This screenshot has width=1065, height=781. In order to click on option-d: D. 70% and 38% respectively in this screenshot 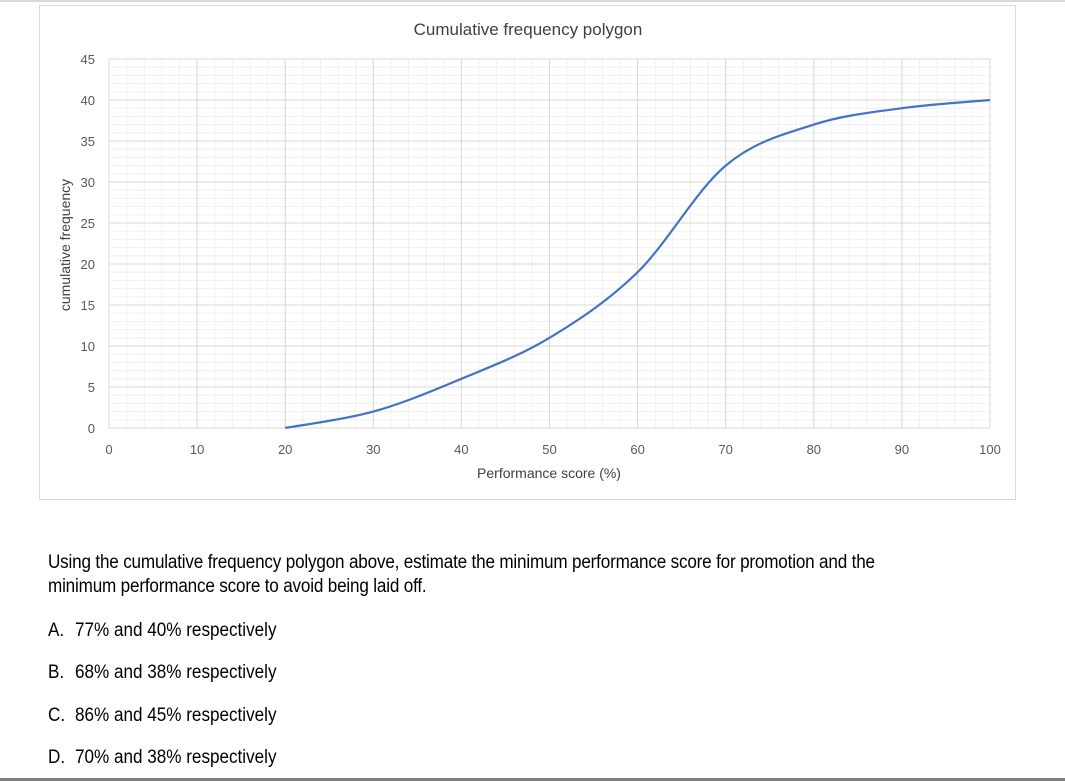, I will do `click(162, 758)`.